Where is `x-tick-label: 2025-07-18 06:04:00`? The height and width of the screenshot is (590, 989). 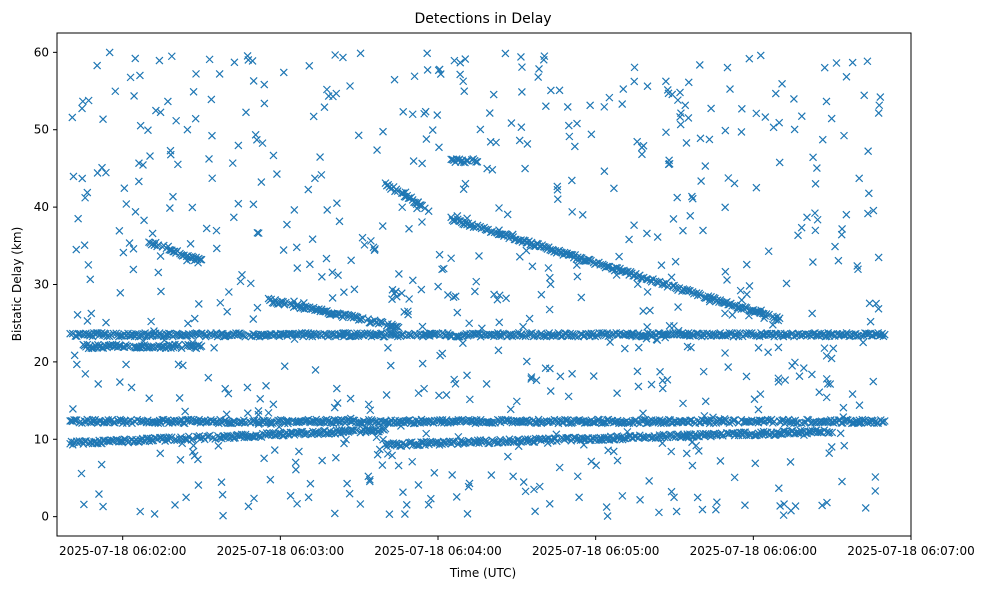 x-tick-label: 2025-07-18 06:04:00 is located at coordinates (437, 551).